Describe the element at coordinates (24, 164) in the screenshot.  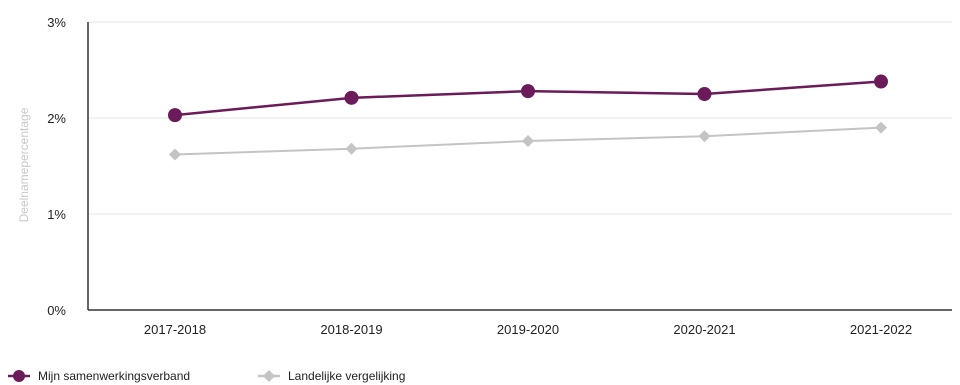
I see `y-axis-label: Deelnamepercentage` at that location.